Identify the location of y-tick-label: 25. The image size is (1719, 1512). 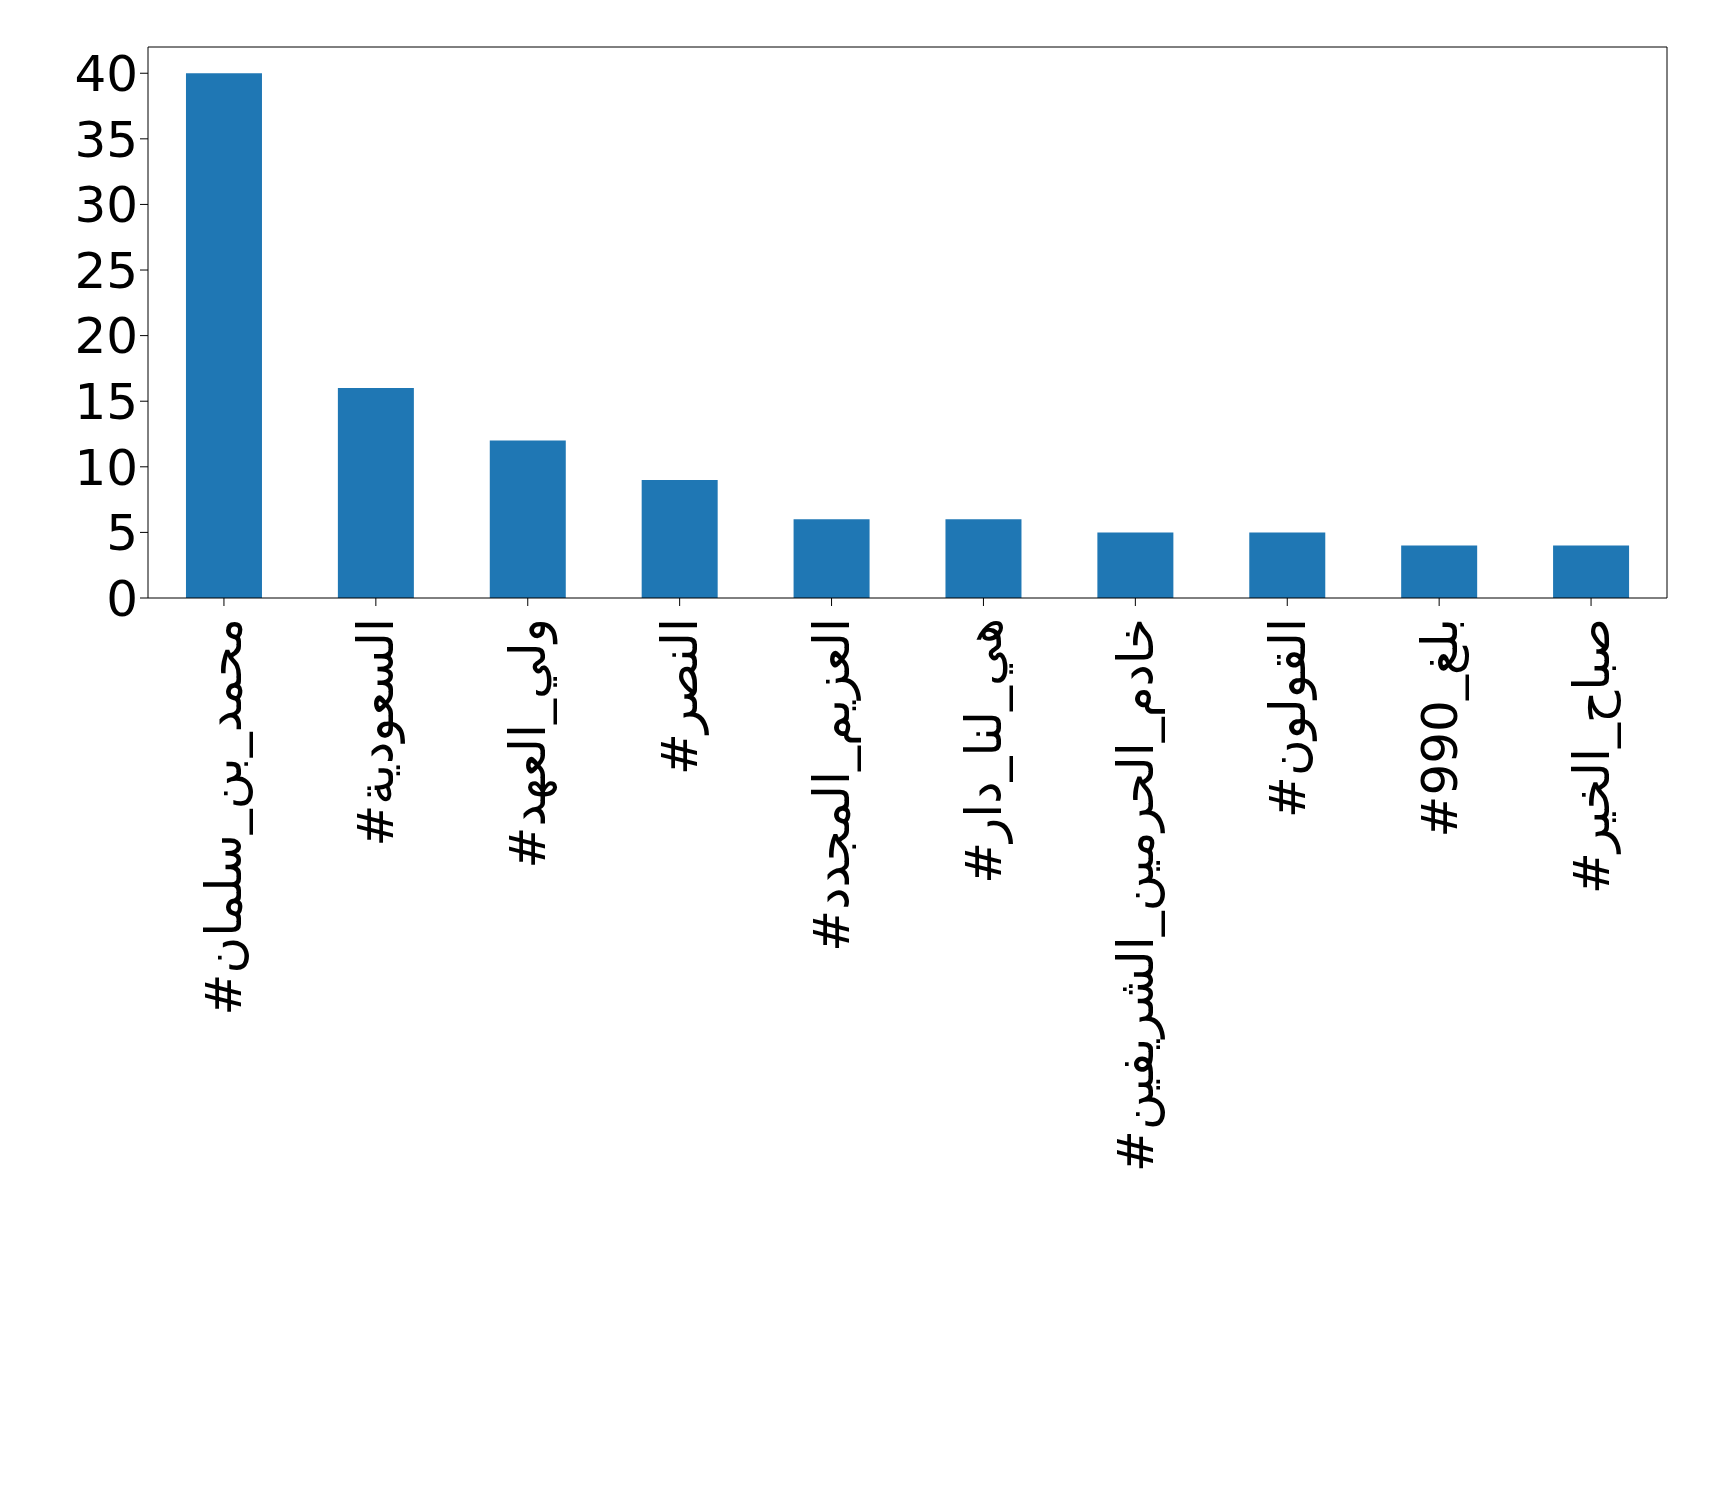
(106, 270).